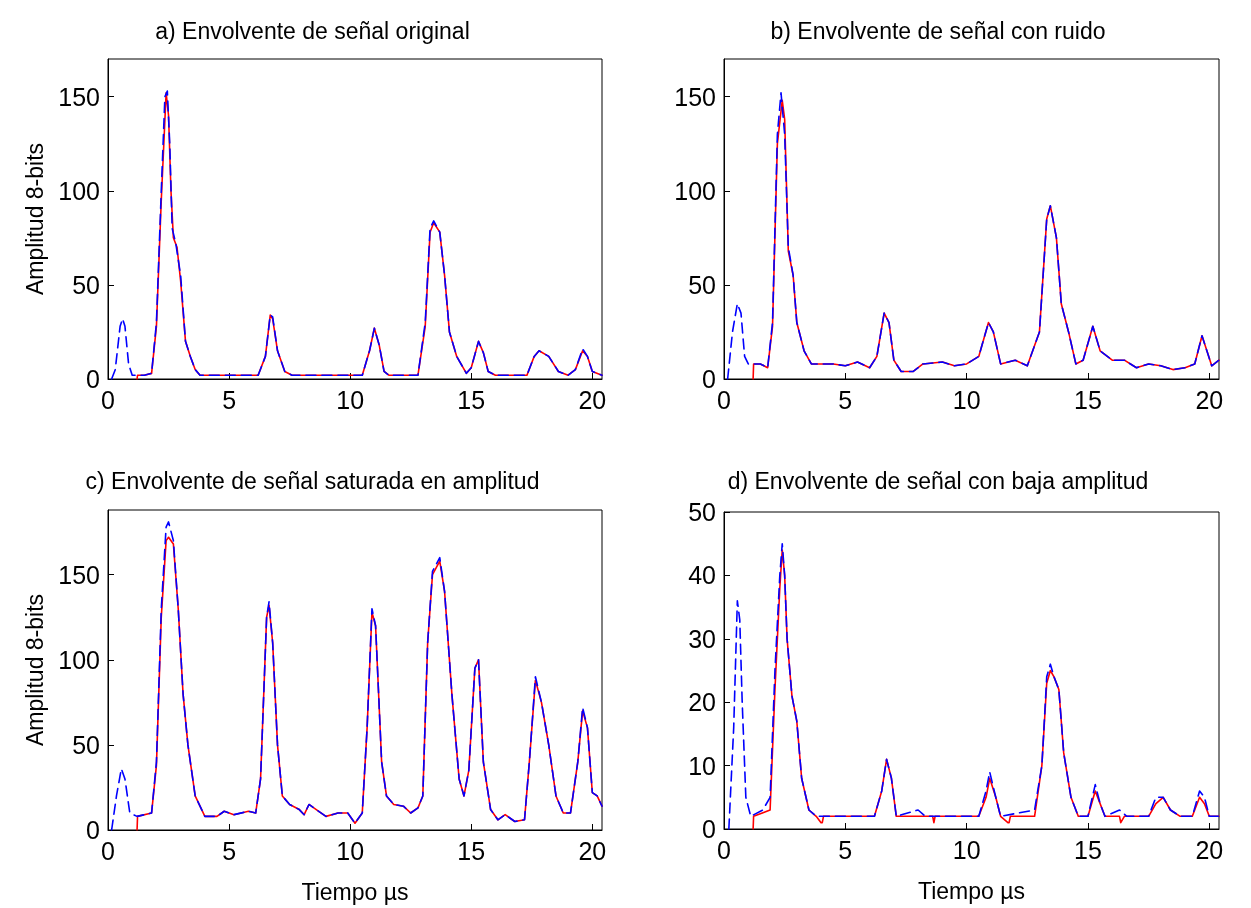 The image size is (1251, 908). Describe the element at coordinates (938, 30) in the screenshot. I see `chart-title: b) Envolvente de señal con ruido` at that location.